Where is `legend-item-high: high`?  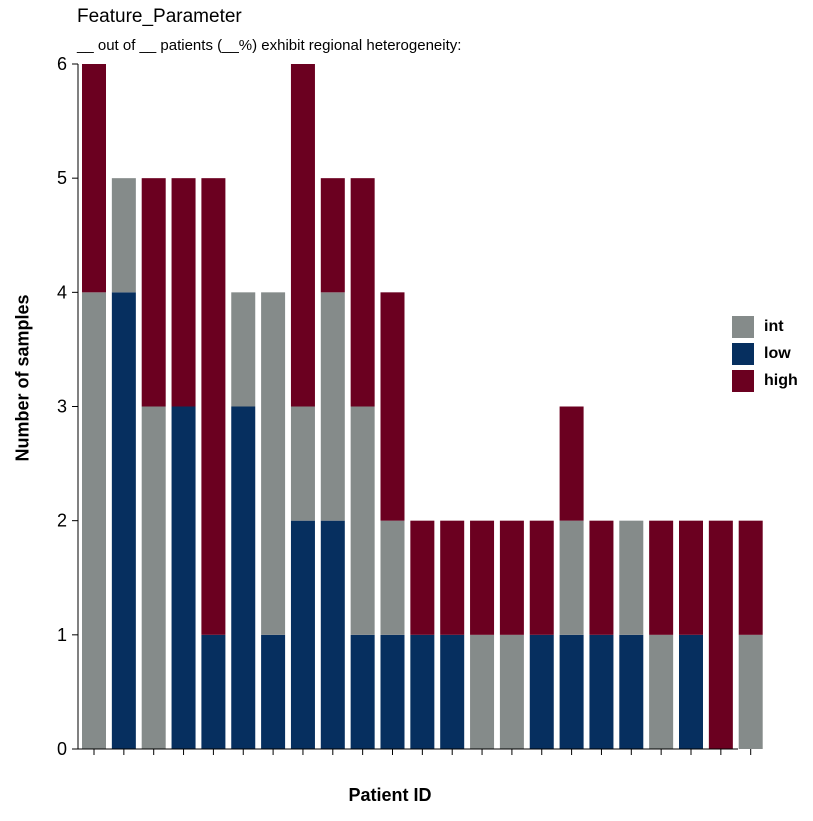
legend-item-high: high is located at coordinates (765, 380).